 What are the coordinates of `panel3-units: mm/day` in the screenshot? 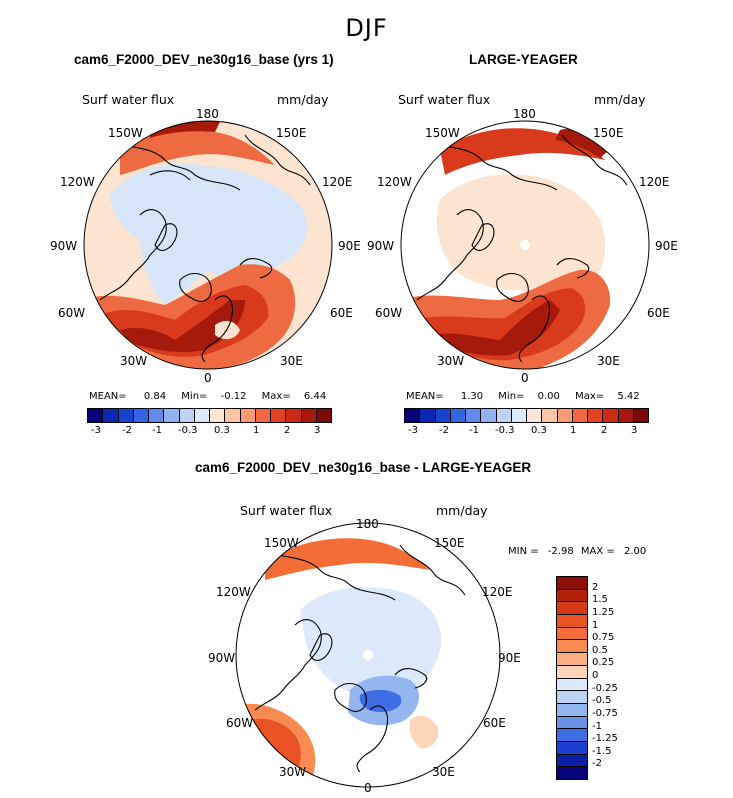 It's located at (462, 510).